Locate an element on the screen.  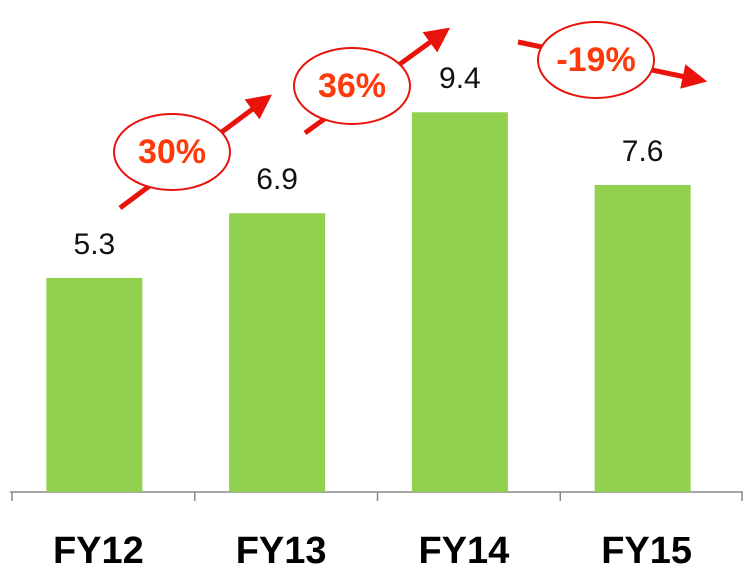
annotation: -19% is located at coordinates (595, 60).